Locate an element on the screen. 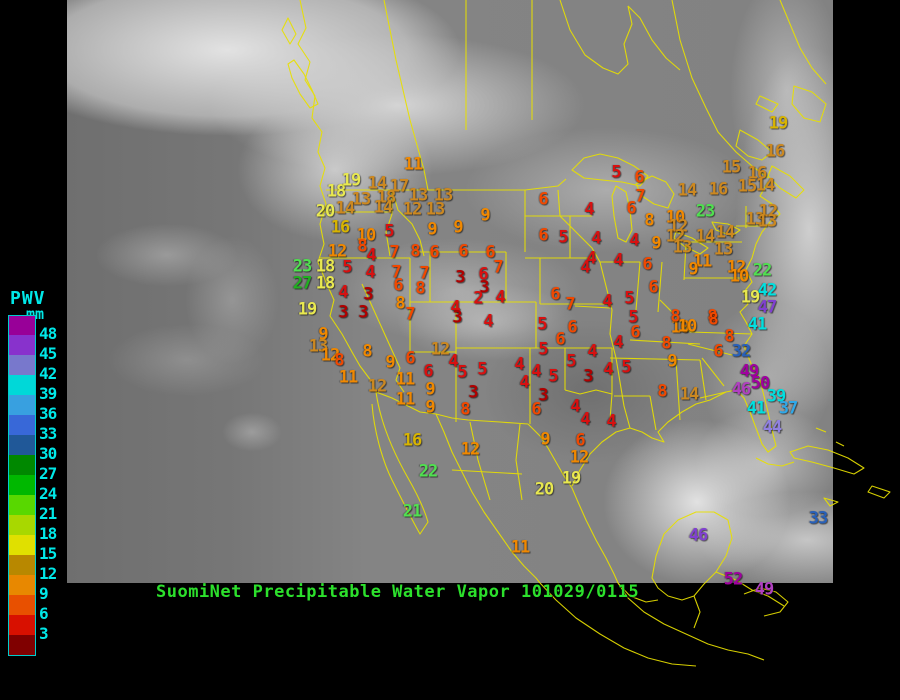 The height and width of the screenshot is (700, 900). legend-label: 18 is located at coordinates (48, 533).